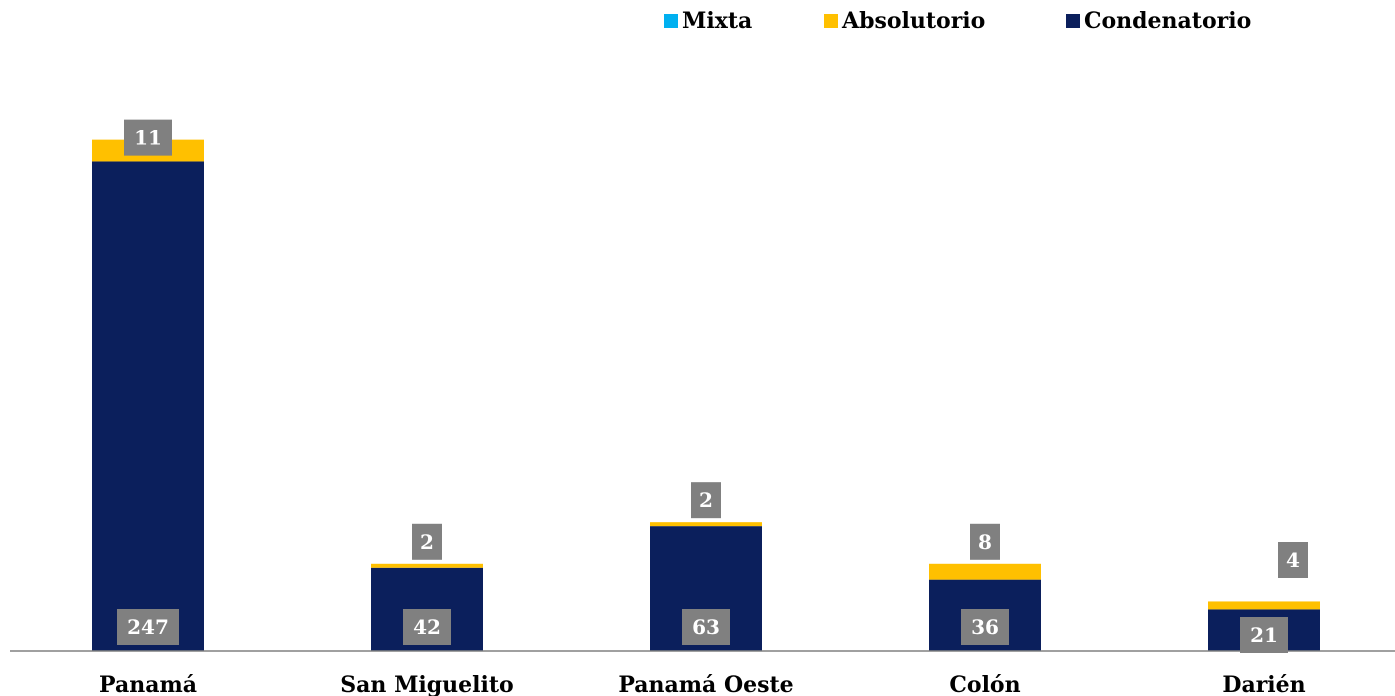  Describe the element at coordinates (831, 21) in the screenshot. I see `legend-swatch-absolutorio` at that location.